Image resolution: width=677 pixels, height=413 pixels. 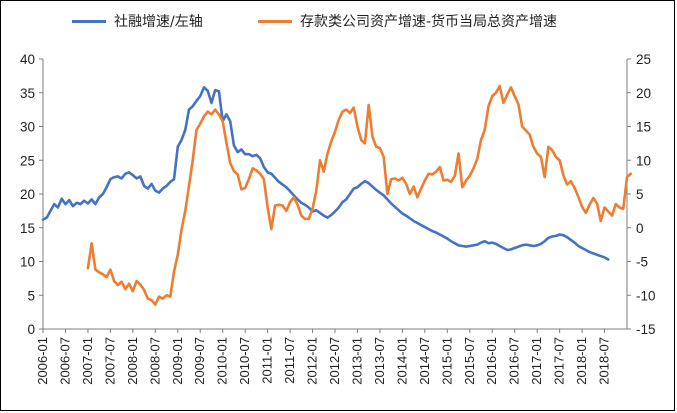 I want to click on y-right-tick-label: 15, so click(x=643, y=127).